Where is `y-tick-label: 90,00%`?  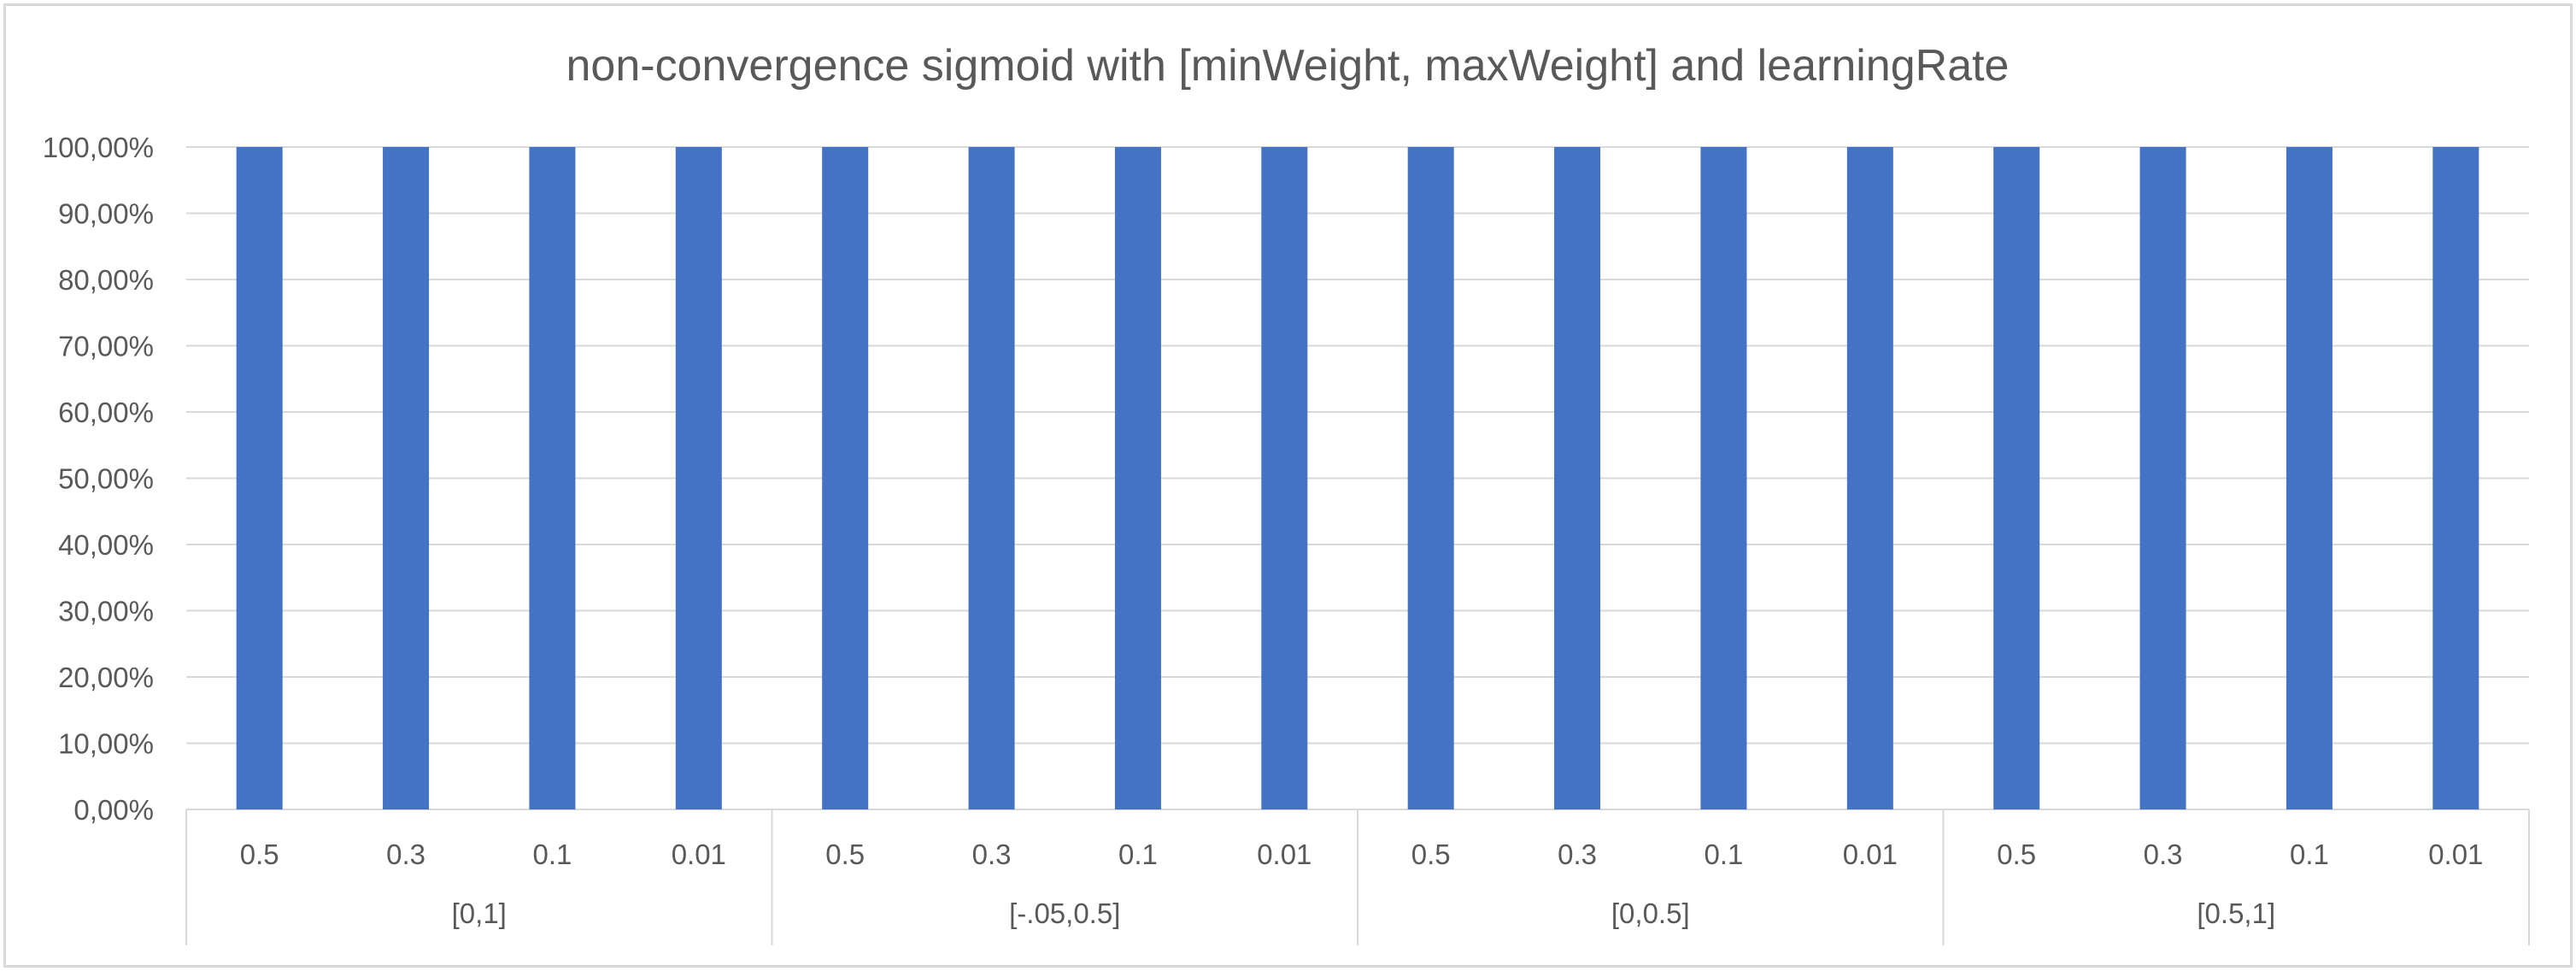 y-tick-label: 90,00% is located at coordinates (106, 214).